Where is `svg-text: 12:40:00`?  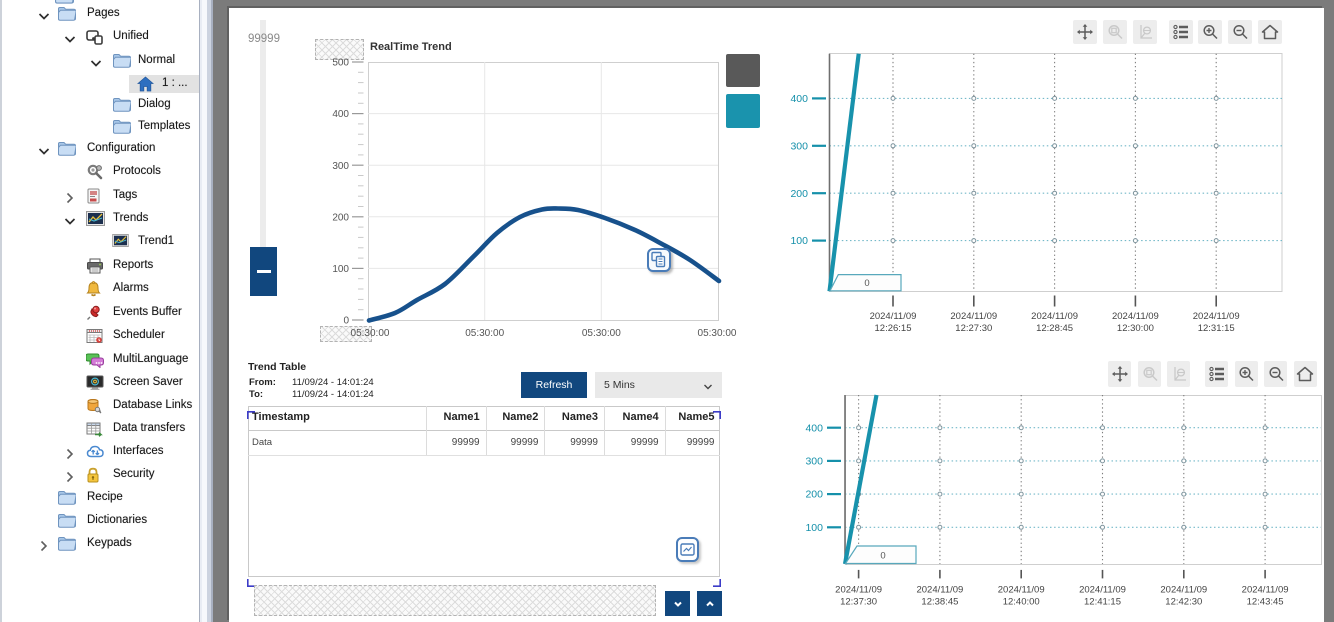 svg-text: 12:40:00 is located at coordinates (1021, 602).